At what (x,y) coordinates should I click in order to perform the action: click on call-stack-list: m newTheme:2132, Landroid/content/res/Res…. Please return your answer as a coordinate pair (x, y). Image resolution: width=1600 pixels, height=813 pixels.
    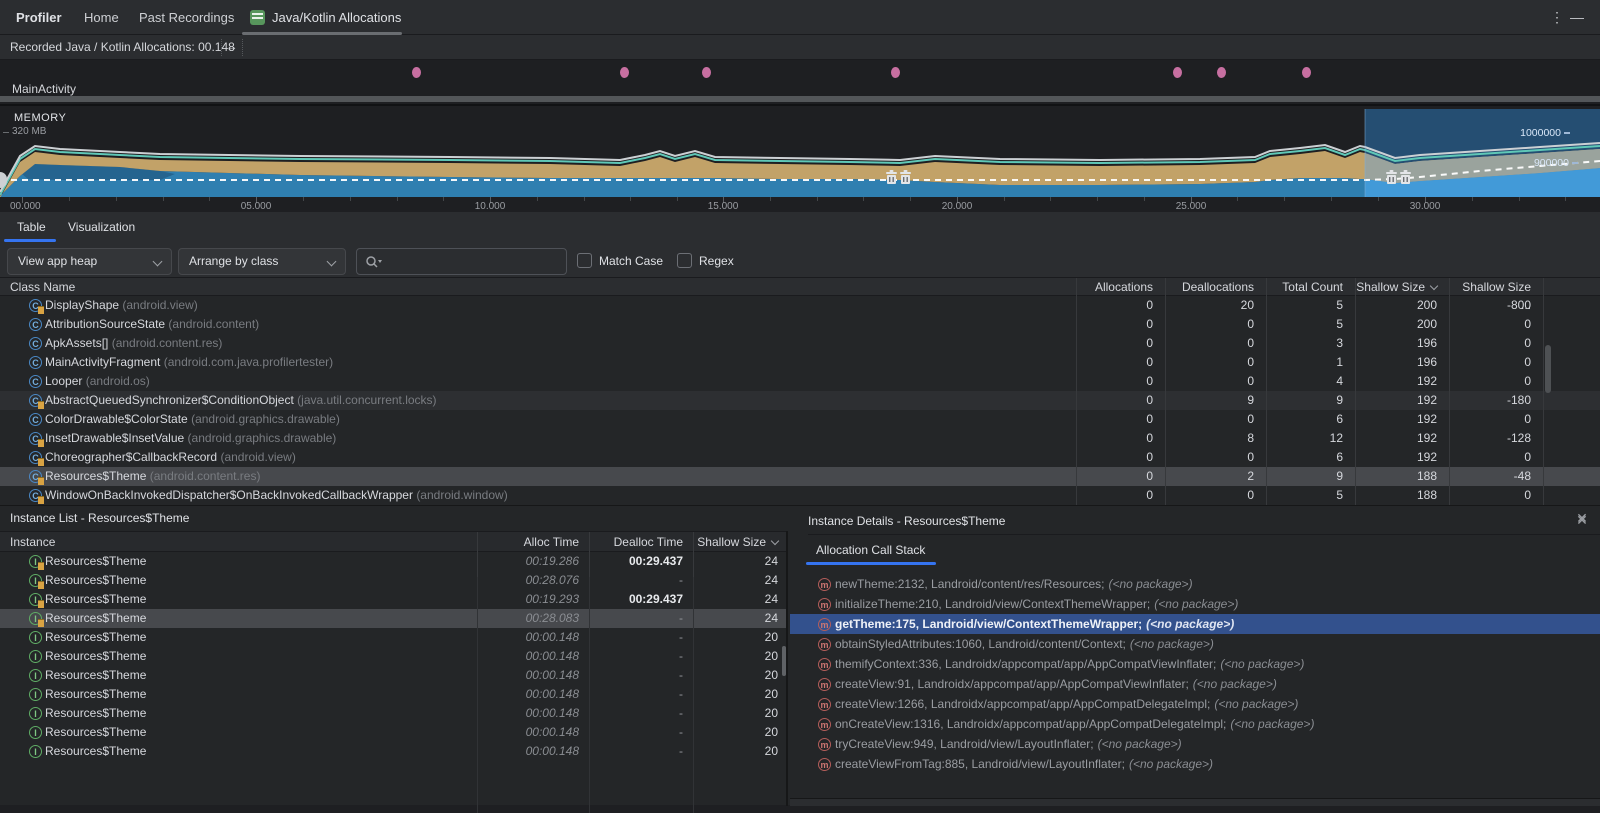
    Looking at the image, I should click on (1195, 674).